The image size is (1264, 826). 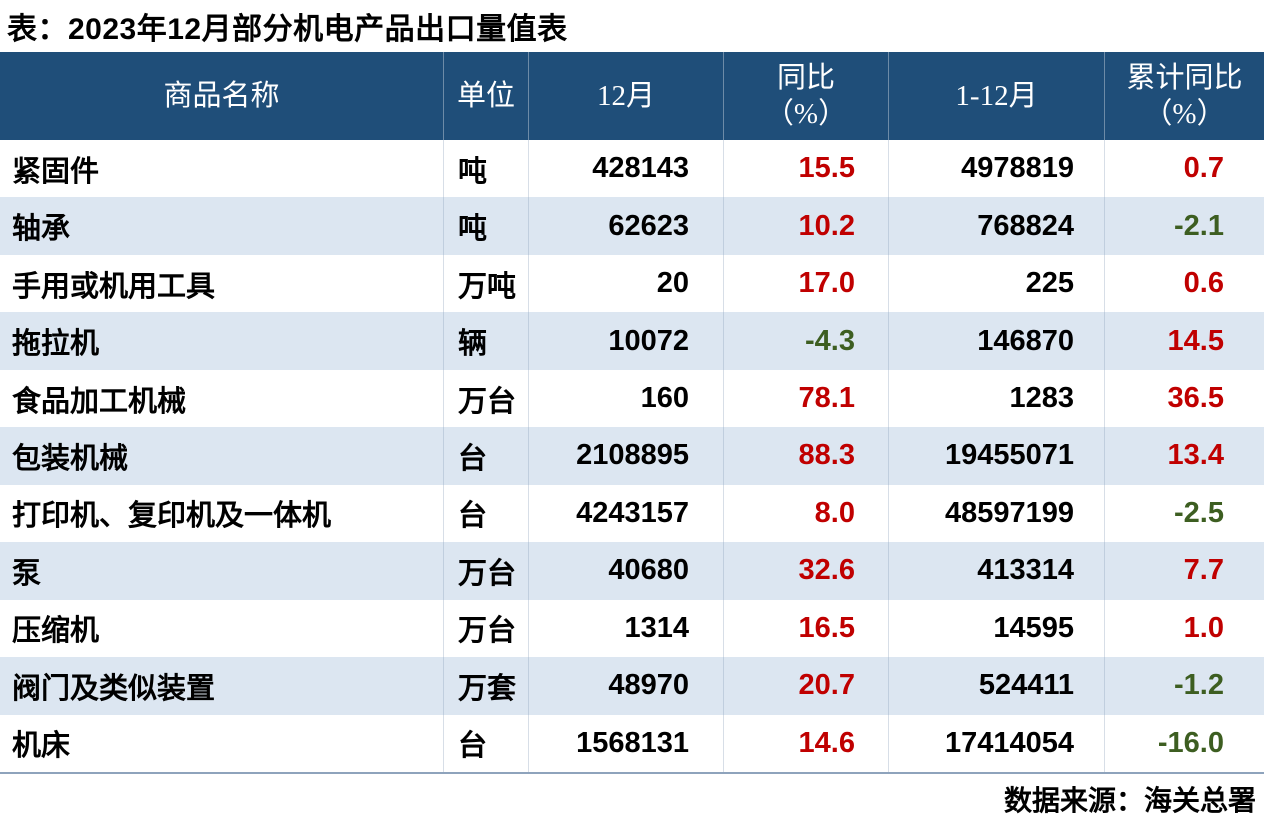 I want to click on table-row: 机床 台 1568131 14.6 17414054 -16.0, so click(x=632, y=743).